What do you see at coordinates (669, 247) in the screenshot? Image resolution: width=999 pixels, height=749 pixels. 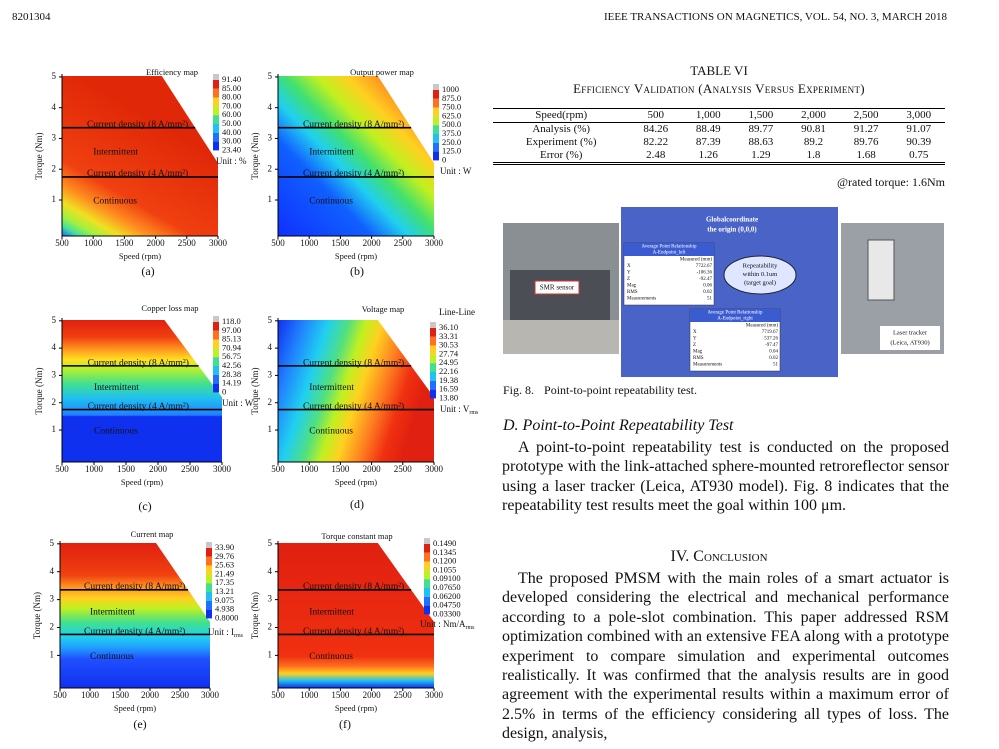 I see `point-table-title: Average Point Relationship` at bounding box center [669, 247].